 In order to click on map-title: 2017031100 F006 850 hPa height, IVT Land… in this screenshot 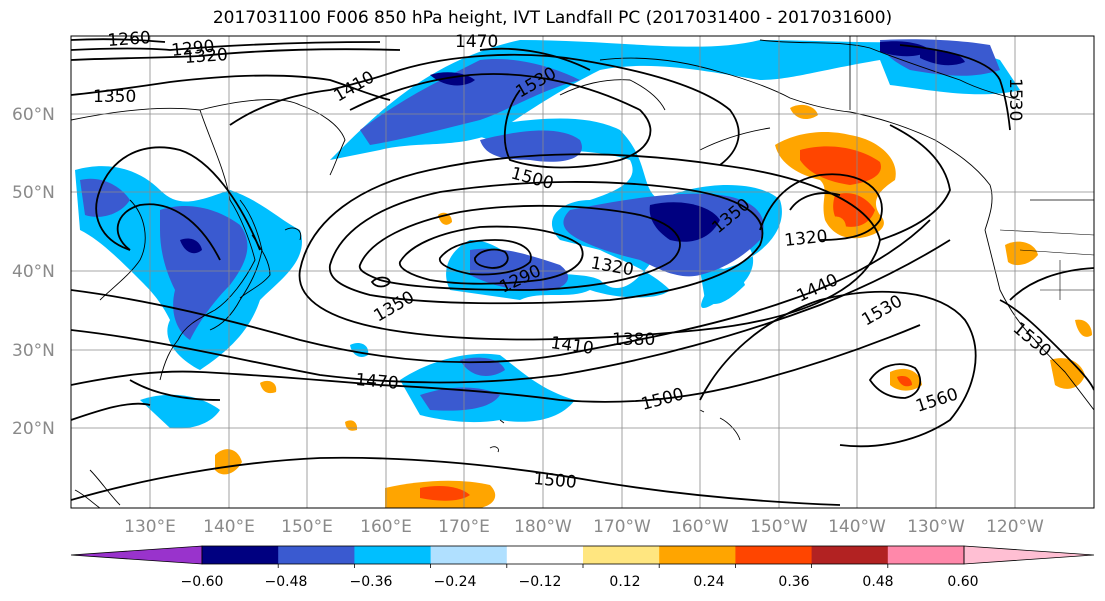, I will do `click(552, 18)`.